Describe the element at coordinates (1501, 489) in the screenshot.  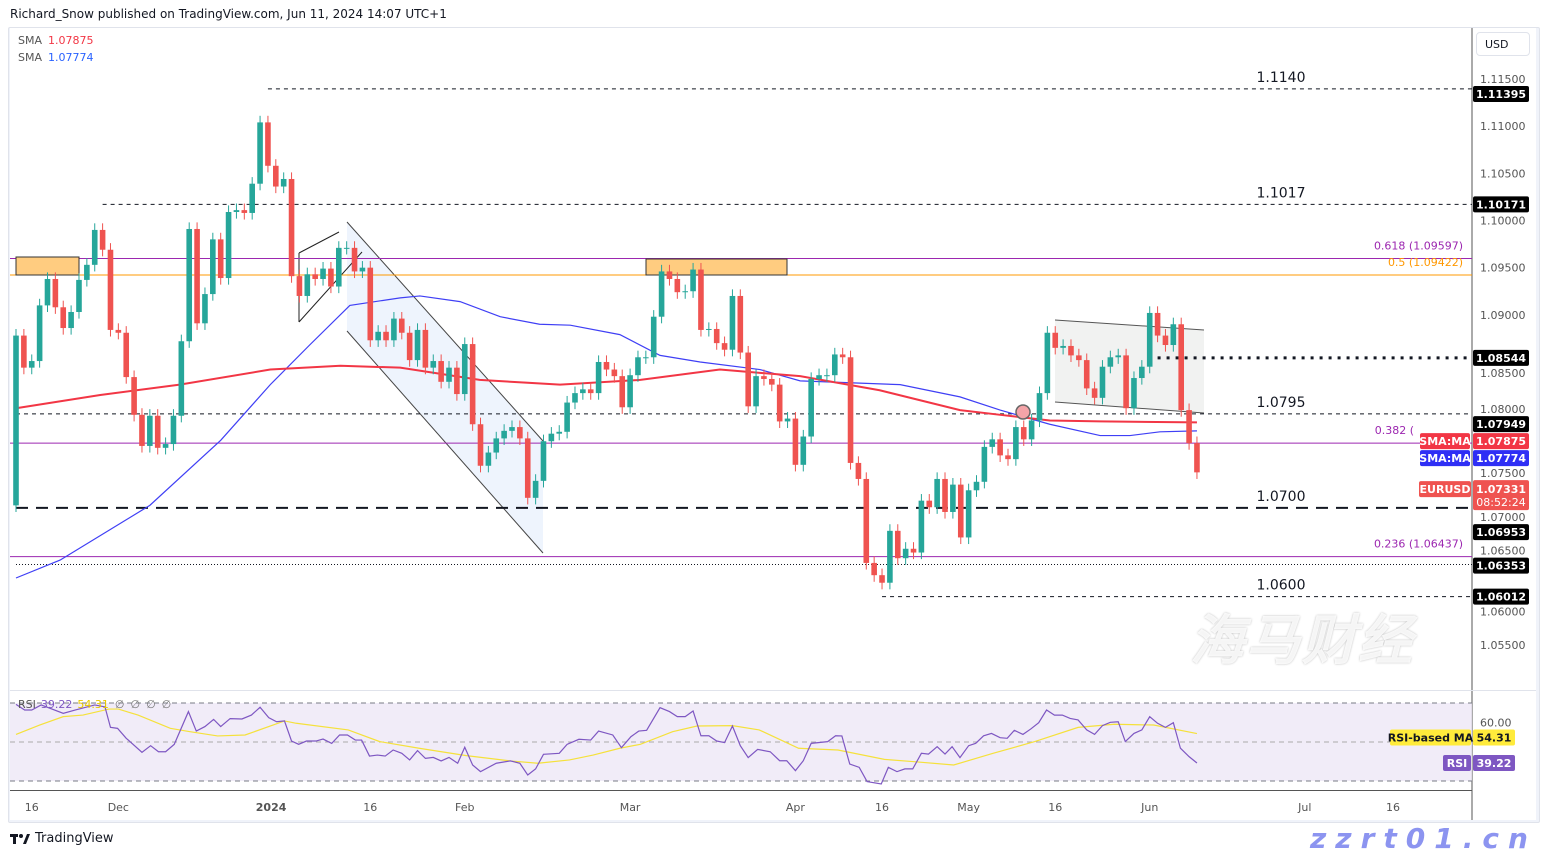
I see `last-price-value: 1.07331` at that location.